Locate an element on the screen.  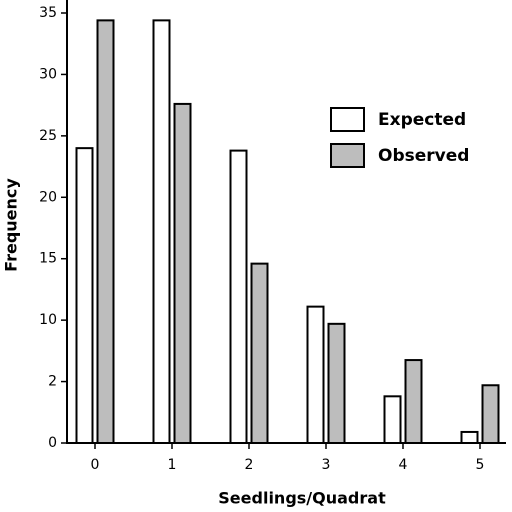
legend-label: Observed is located at coordinates (423, 156).